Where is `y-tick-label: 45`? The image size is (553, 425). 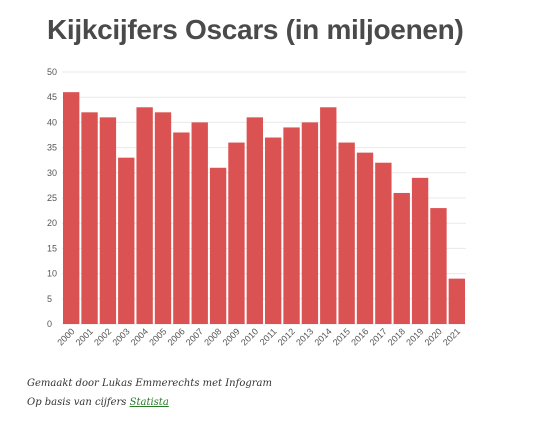 y-tick-label: 45 is located at coordinates (52, 97).